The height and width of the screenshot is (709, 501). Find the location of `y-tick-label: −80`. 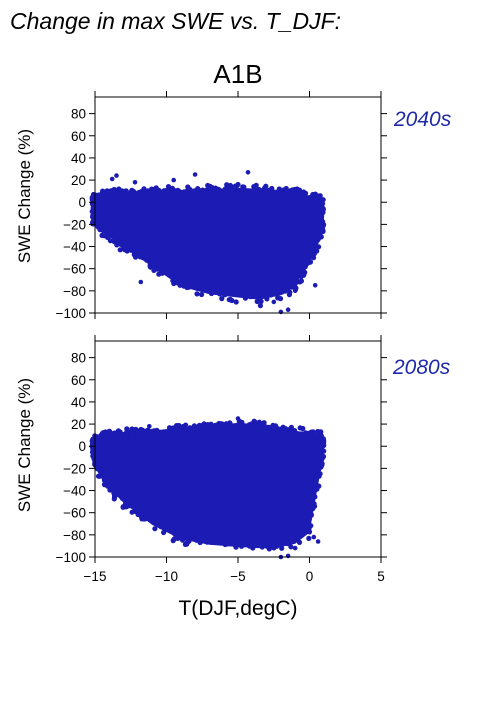

y-tick-label: −80 is located at coordinates (74, 291).